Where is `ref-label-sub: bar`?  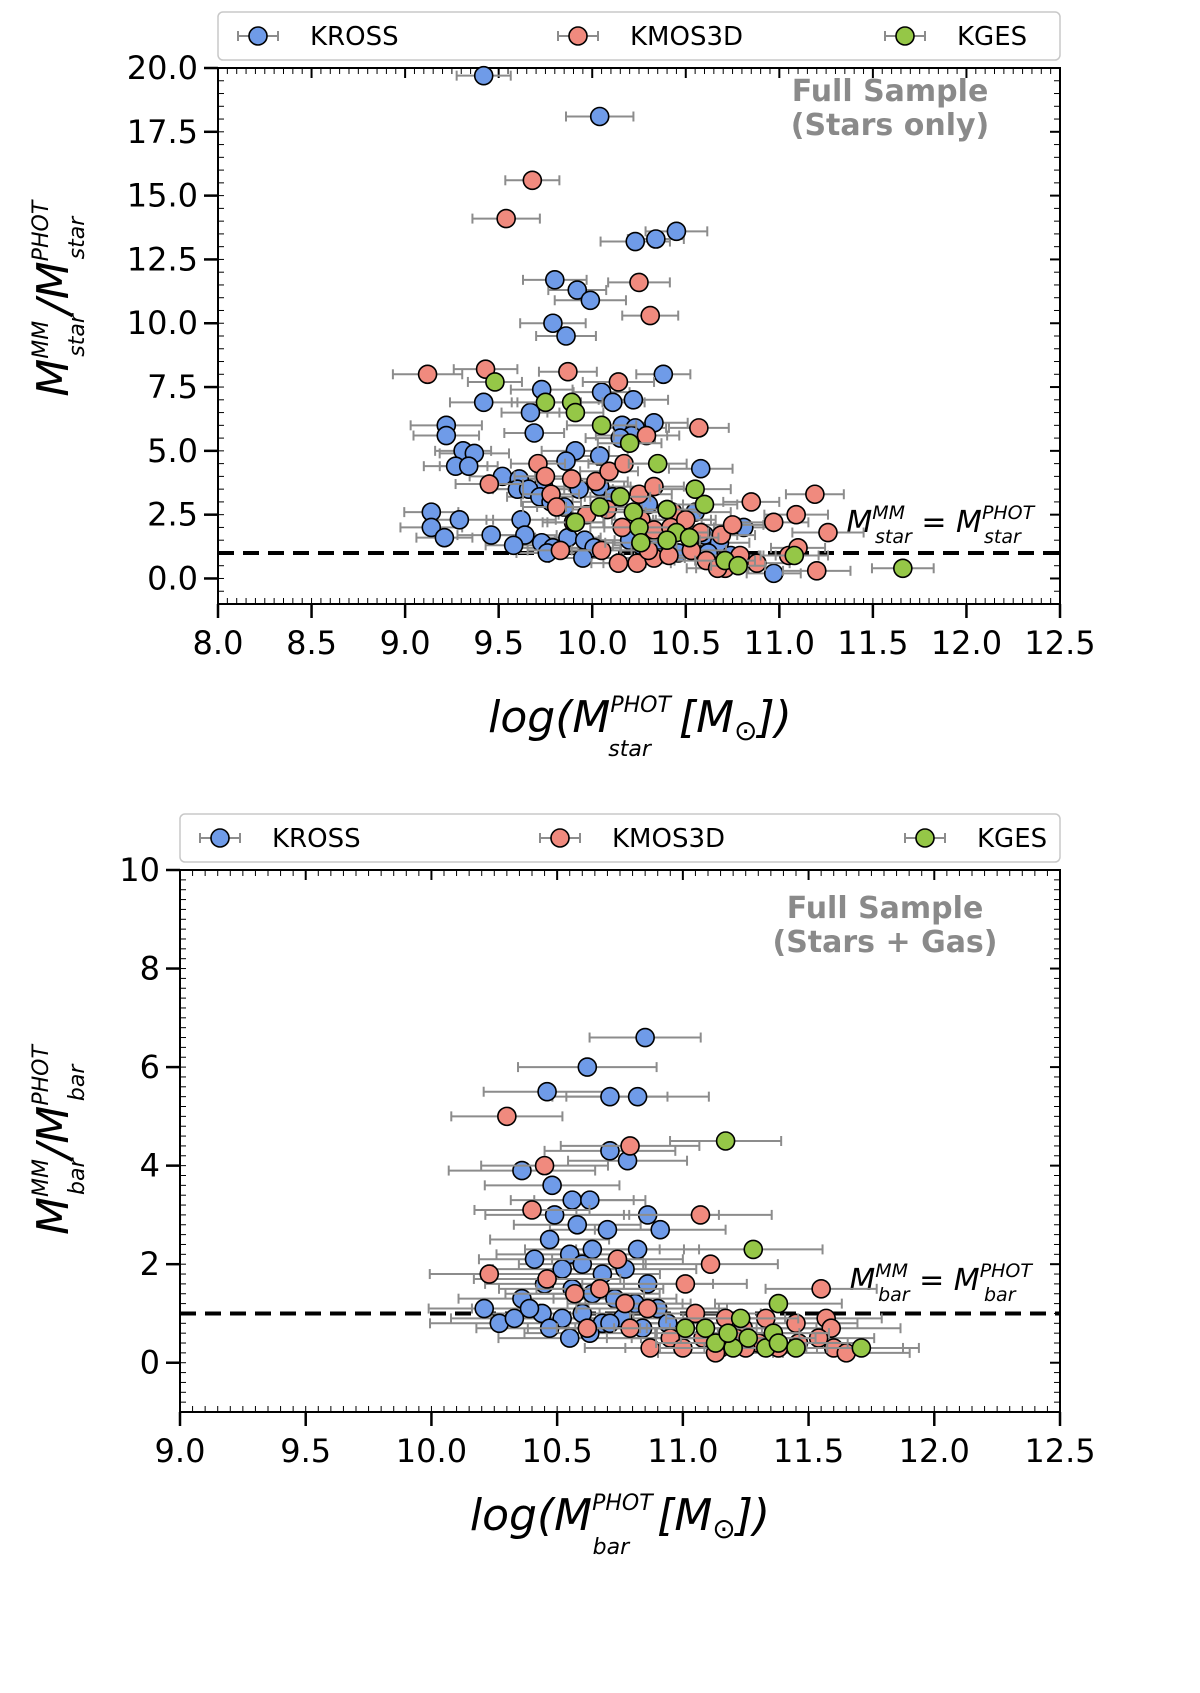
ref-label-sub: bar is located at coordinates (894, 1295).